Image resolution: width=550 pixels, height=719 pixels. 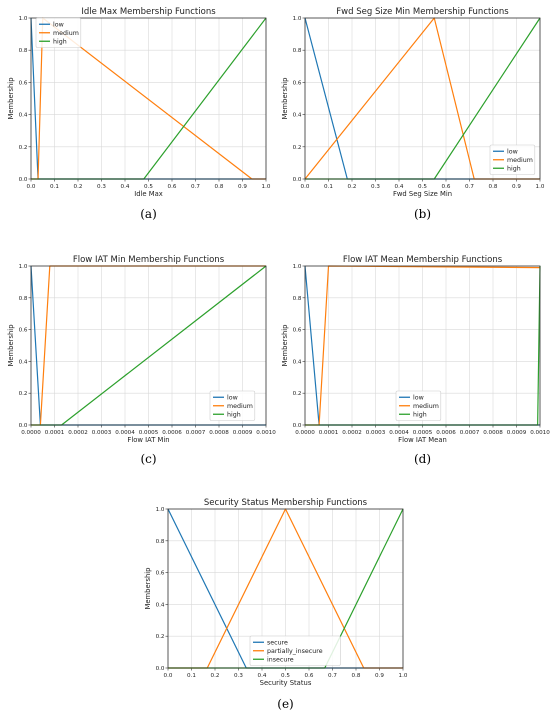 I want to click on legend-label: partially_insecure, so click(x=295, y=651).